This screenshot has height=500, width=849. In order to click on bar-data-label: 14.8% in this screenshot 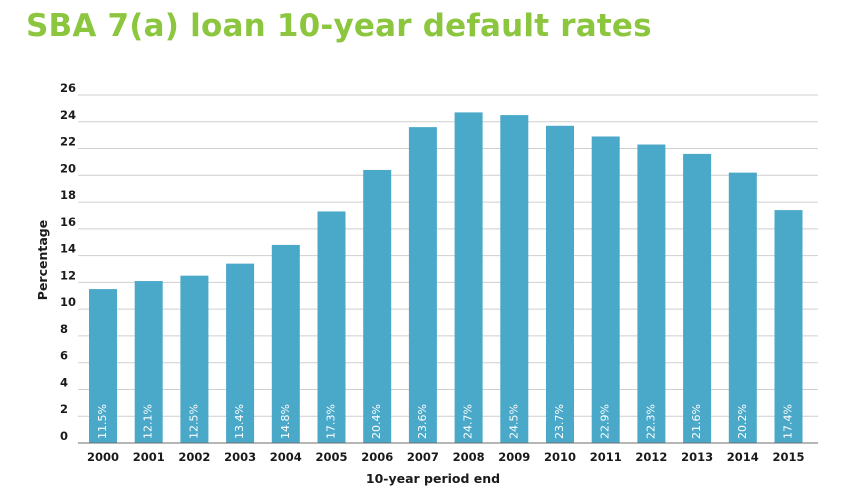, I will do `click(285, 421)`.